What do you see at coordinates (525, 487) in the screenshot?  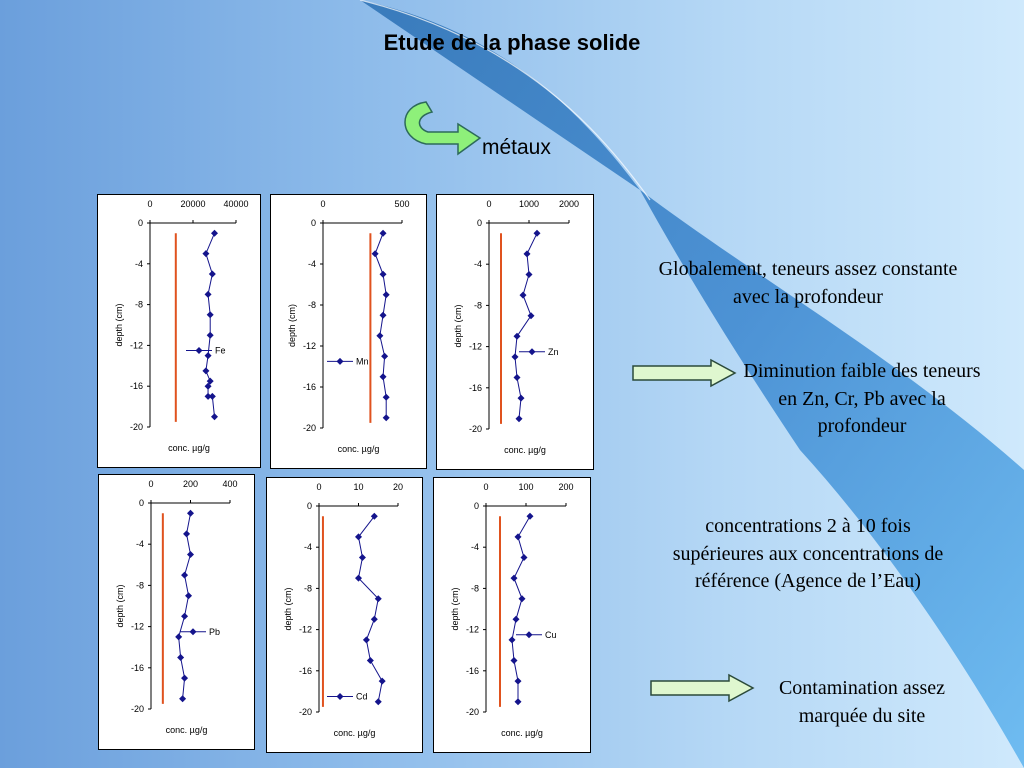 I see `x-tick-label: 100` at bounding box center [525, 487].